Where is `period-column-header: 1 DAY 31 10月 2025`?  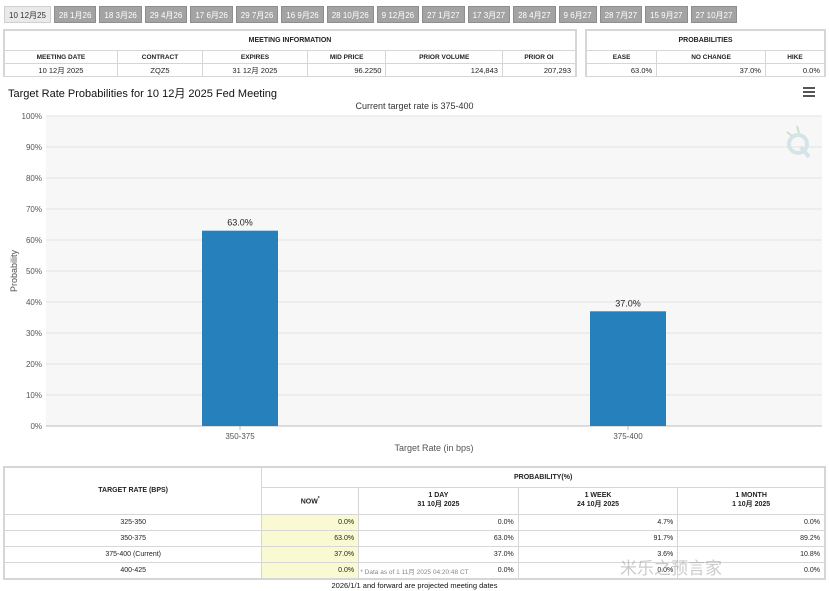
period-column-header: 1 DAY 31 10月 2025 is located at coordinates (438, 501).